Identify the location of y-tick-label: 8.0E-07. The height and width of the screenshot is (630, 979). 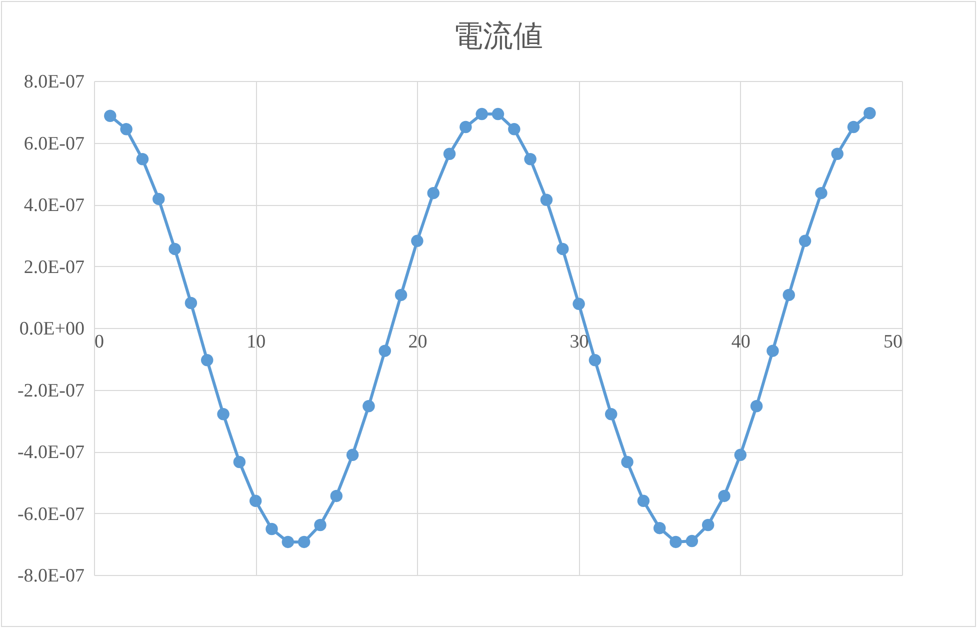
(54, 82).